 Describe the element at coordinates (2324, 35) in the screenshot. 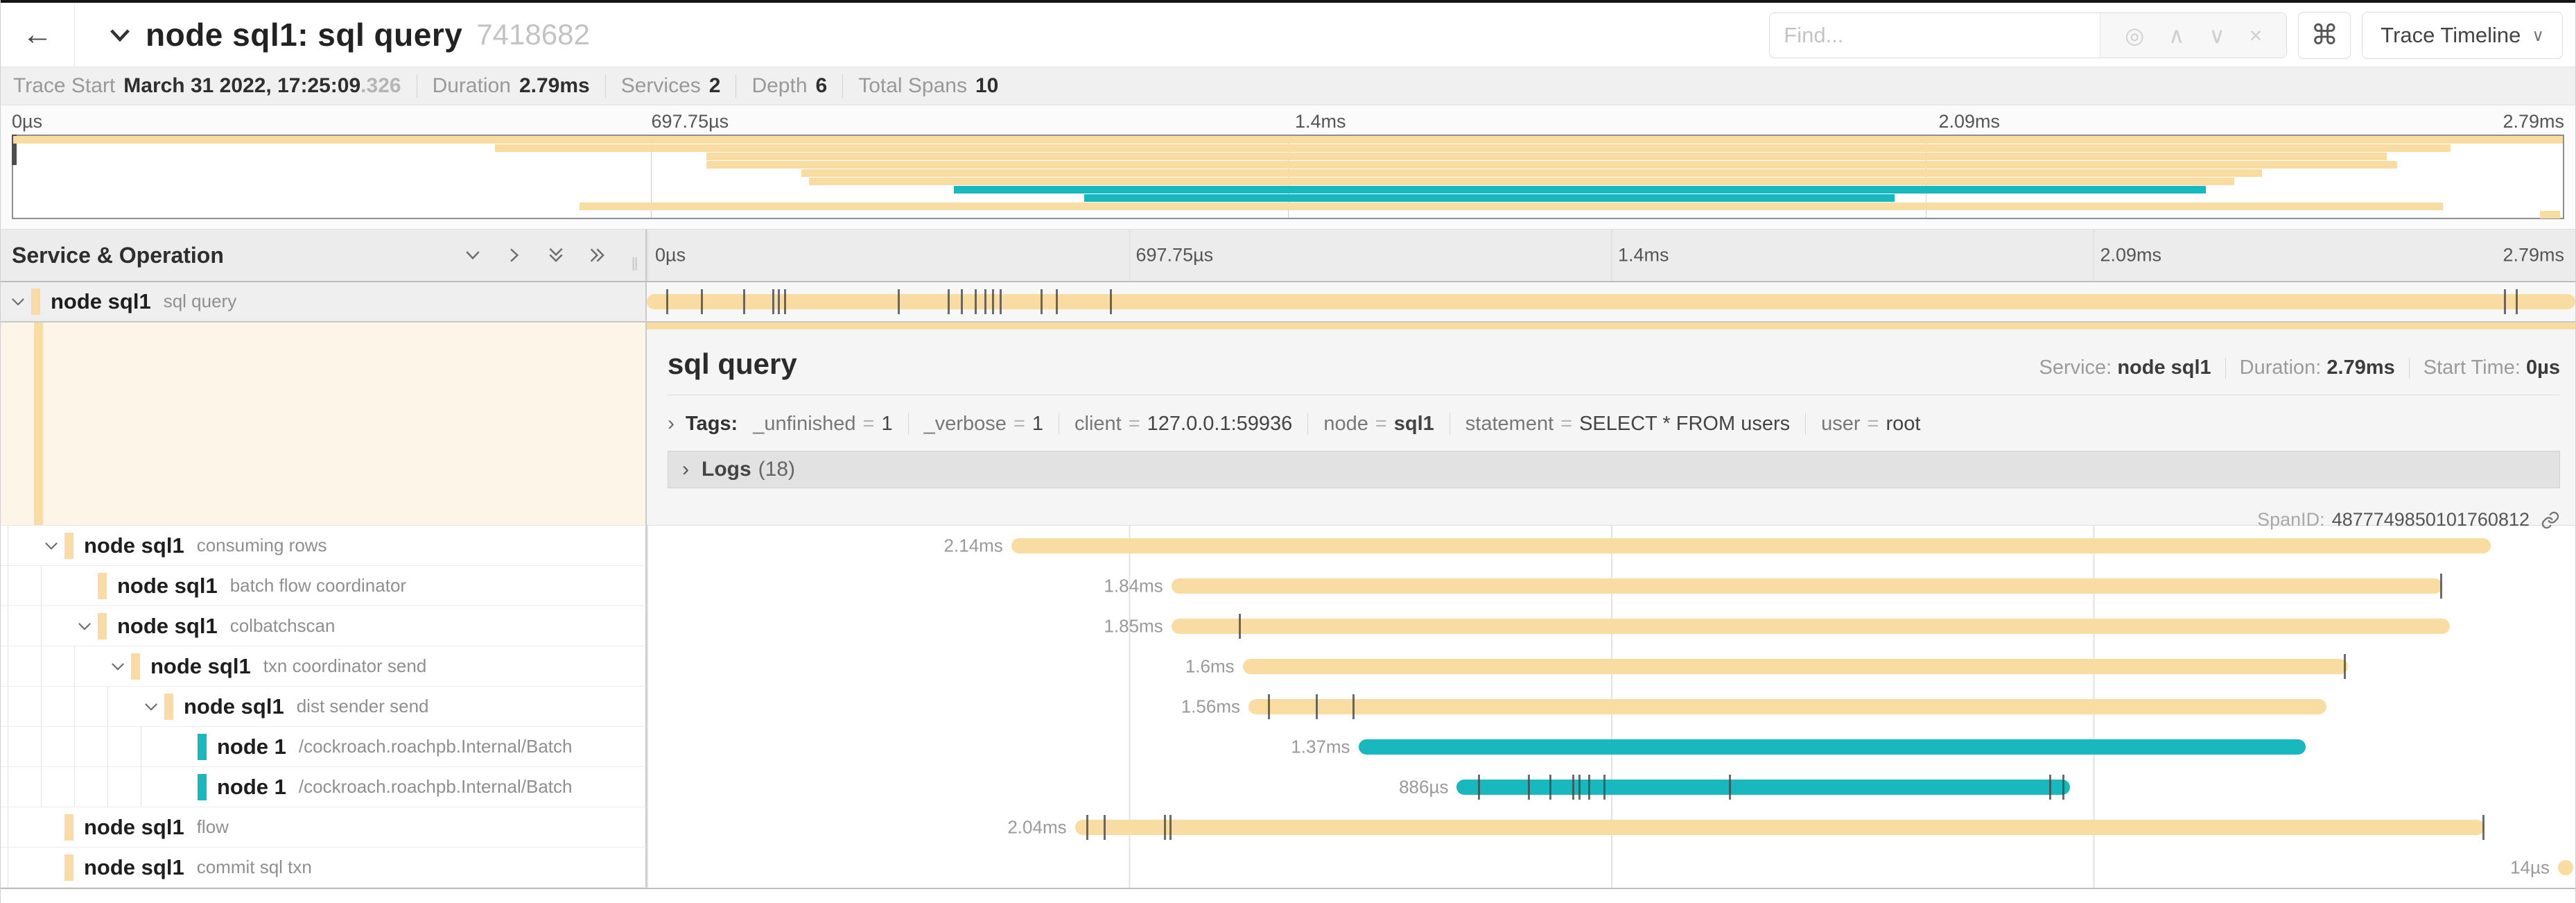

I see `keyboard-shortcuts-button: ⌘` at that location.